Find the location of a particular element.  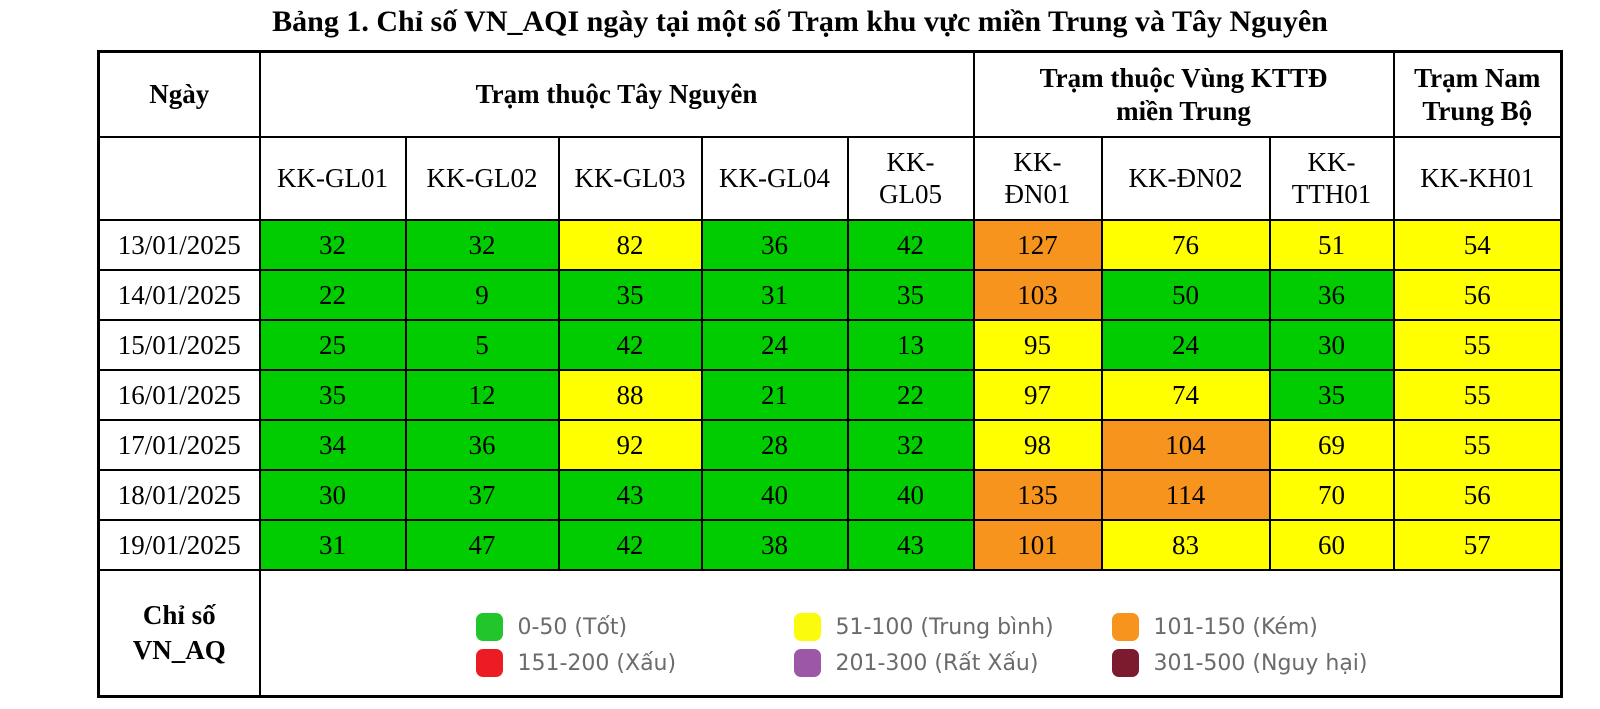

aqi-value-cell: 127 is located at coordinates (1037, 245).